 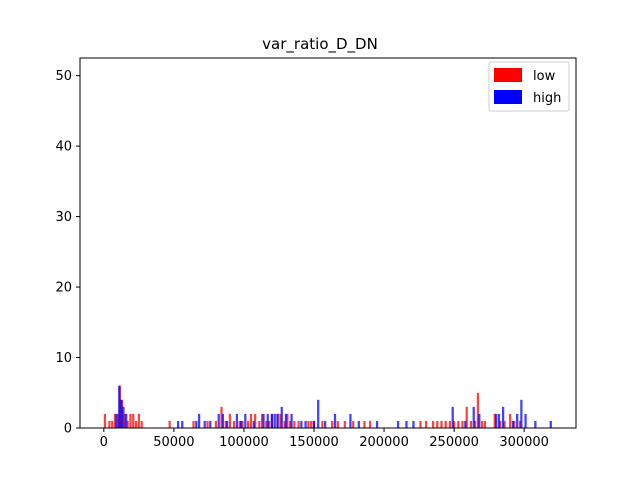 What do you see at coordinates (173, 442) in the screenshot?
I see `x-tick-label: 50000` at bounding box center [173, 442].